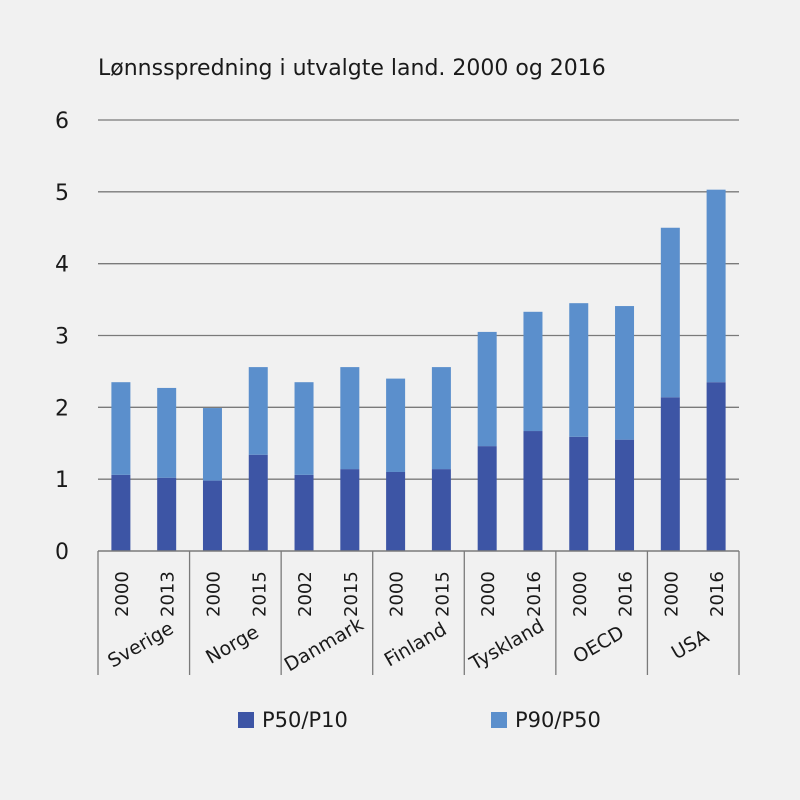 This screenshot has height=800, width=800. I want to click on legend-swatch-p50-p10, so click(246, 720).